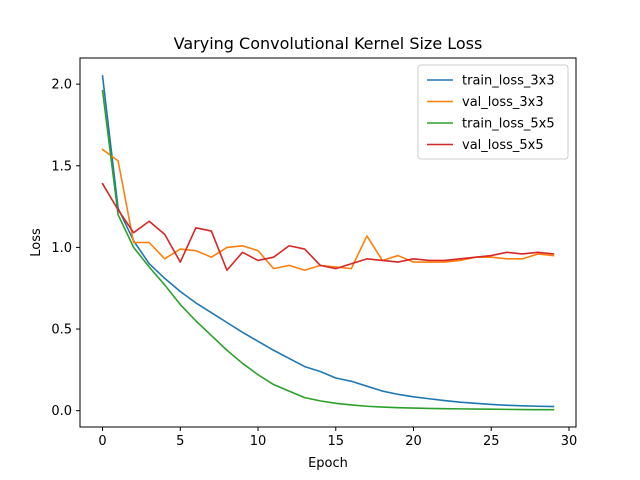  I want to click on y-axis-label: Loss, so click(36, 242).